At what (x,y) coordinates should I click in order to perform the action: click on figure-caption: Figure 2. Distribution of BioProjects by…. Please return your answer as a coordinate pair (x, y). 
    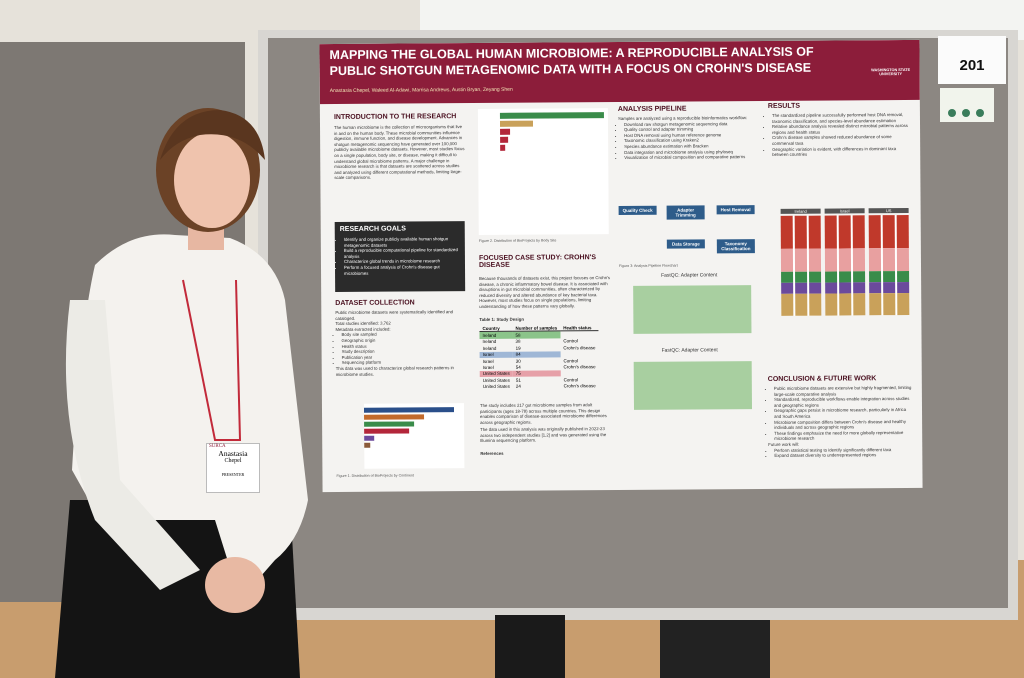
    Looking at the image, I should click on (517, 240).